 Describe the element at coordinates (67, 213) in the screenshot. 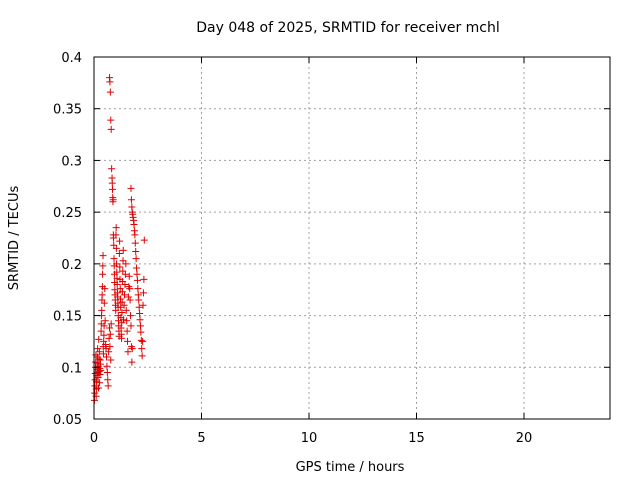

I see `y-tick-label: 0.25` at that location.